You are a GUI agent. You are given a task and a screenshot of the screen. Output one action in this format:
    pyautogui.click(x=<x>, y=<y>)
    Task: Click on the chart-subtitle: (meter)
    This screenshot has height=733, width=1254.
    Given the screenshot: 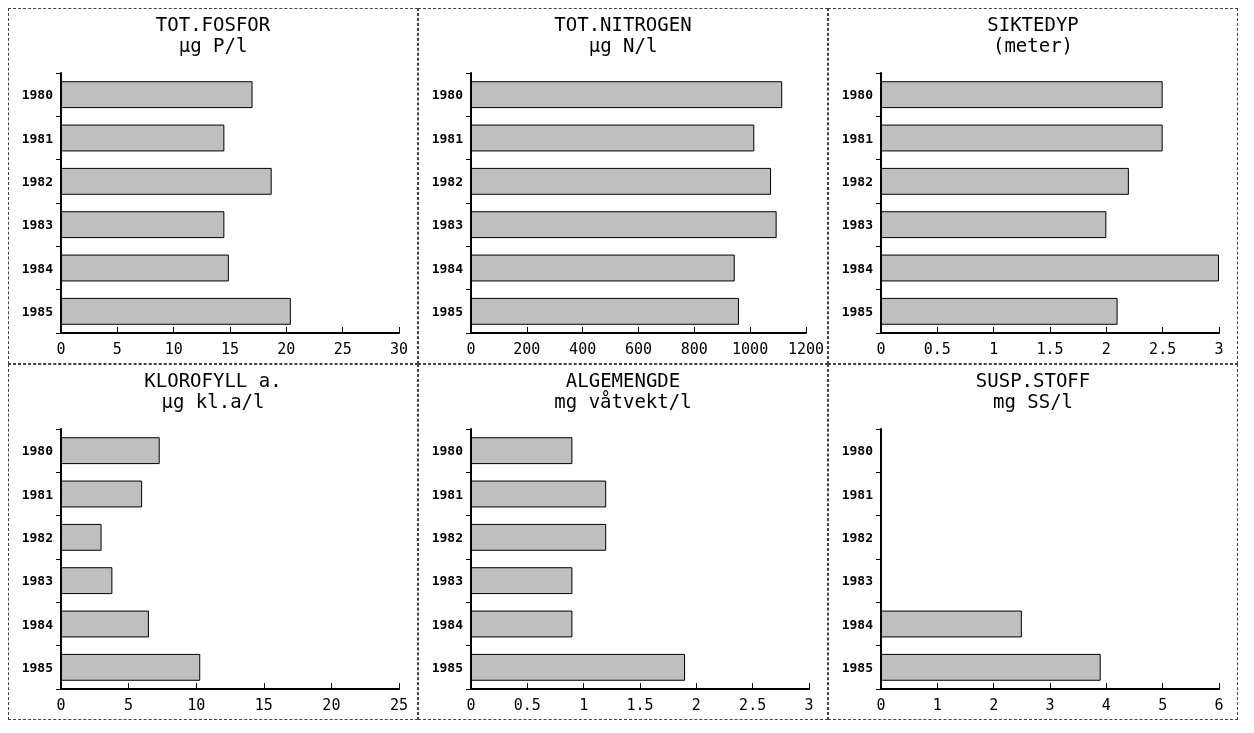 What is the action you would take?
    pyautogui.click(x=1033, y=44)
    